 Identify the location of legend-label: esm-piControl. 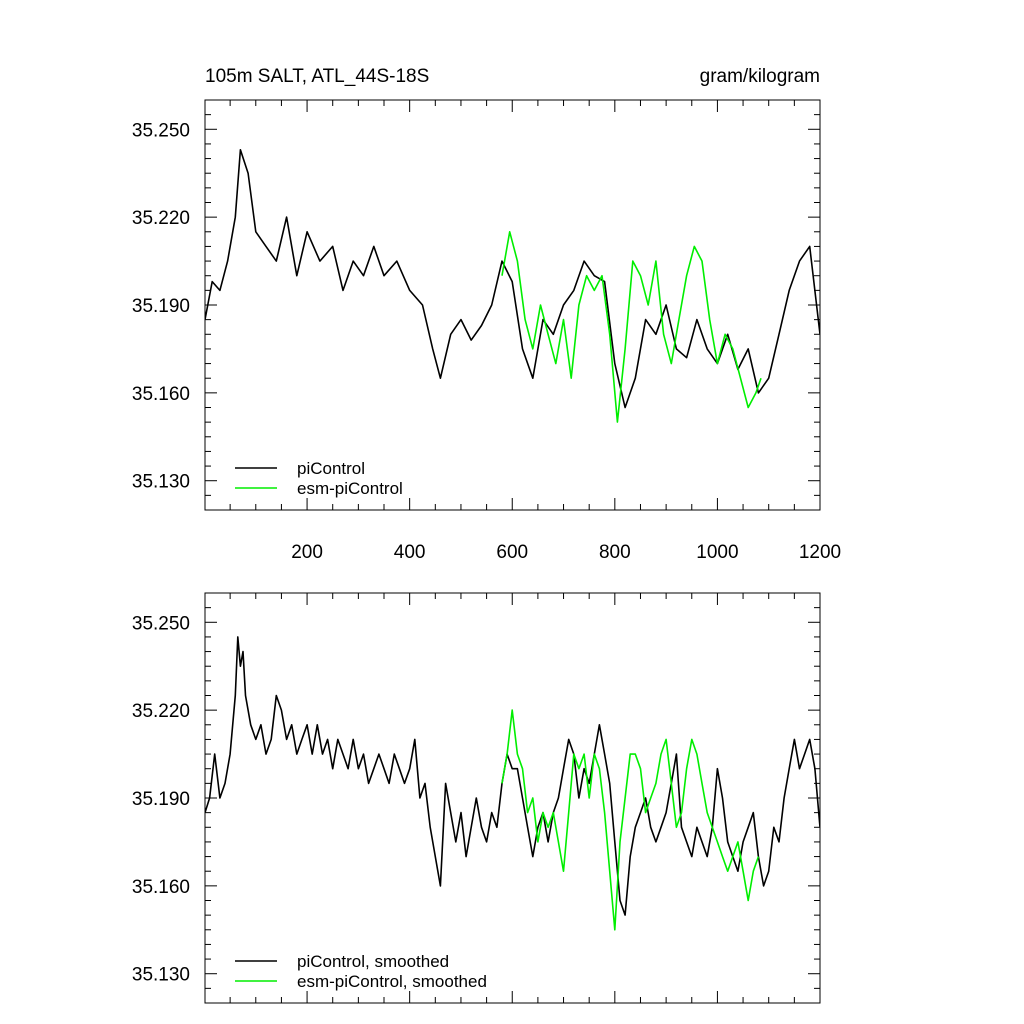
(350, 488).